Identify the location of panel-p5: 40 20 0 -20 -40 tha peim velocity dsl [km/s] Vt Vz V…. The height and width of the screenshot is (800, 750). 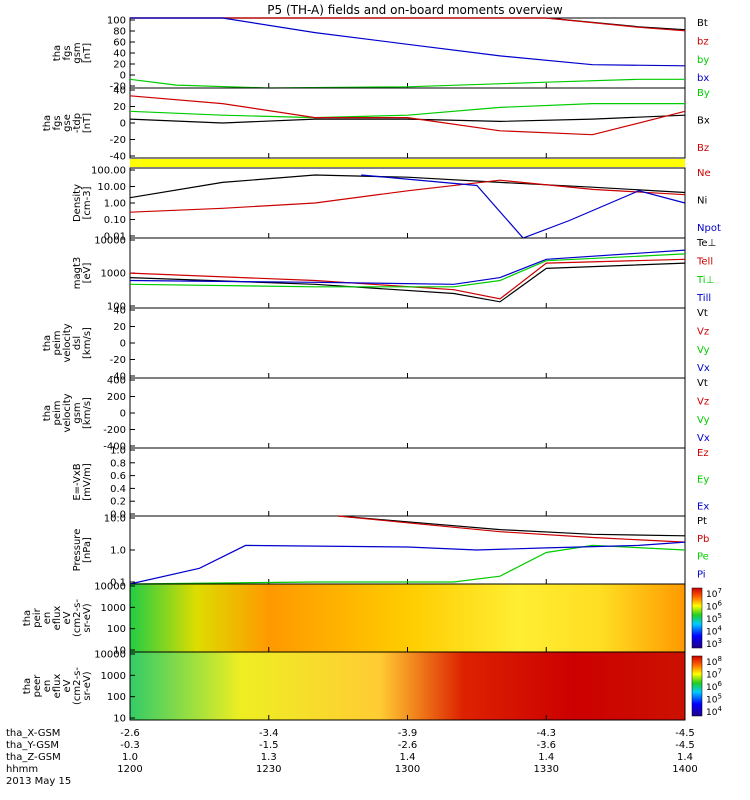
(376, 344).